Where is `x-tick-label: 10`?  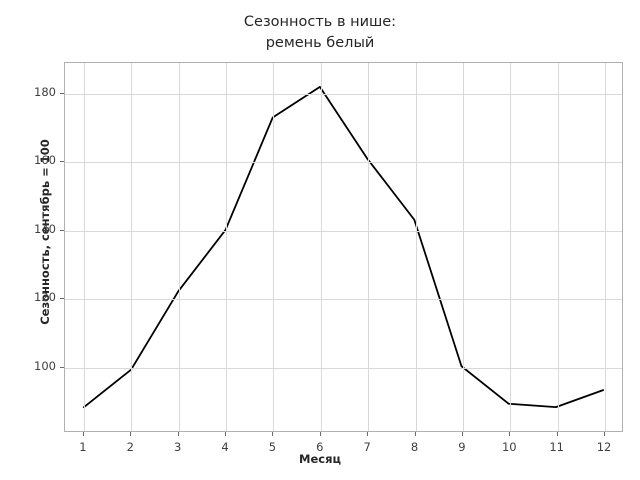 x-tick-label: 10 is located at coordinates (509, 447).